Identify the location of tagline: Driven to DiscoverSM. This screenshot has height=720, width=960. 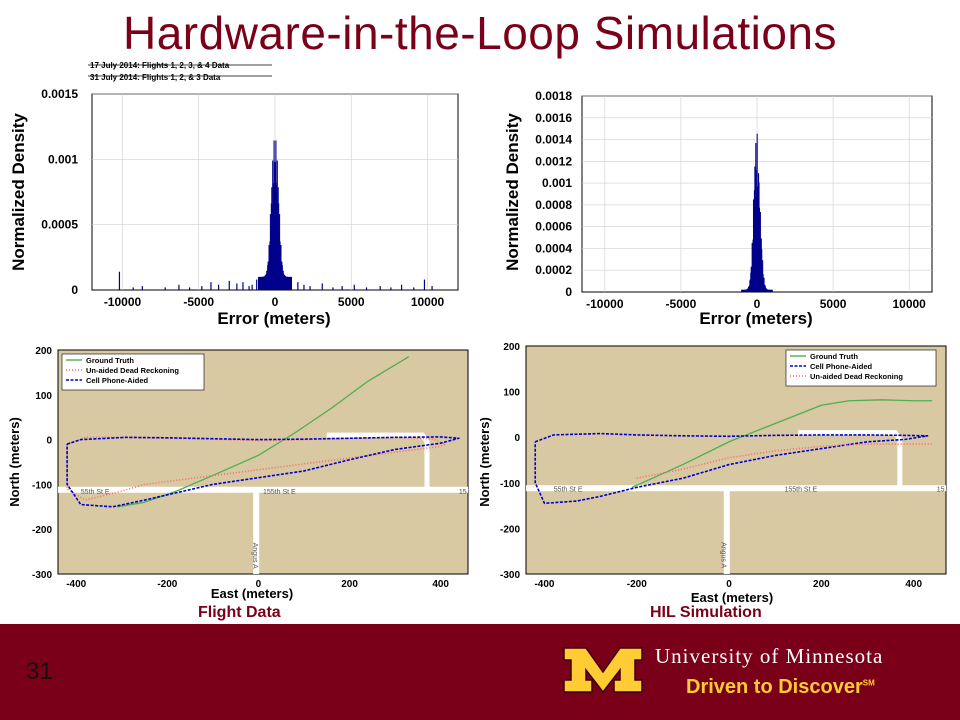
(780, 687).